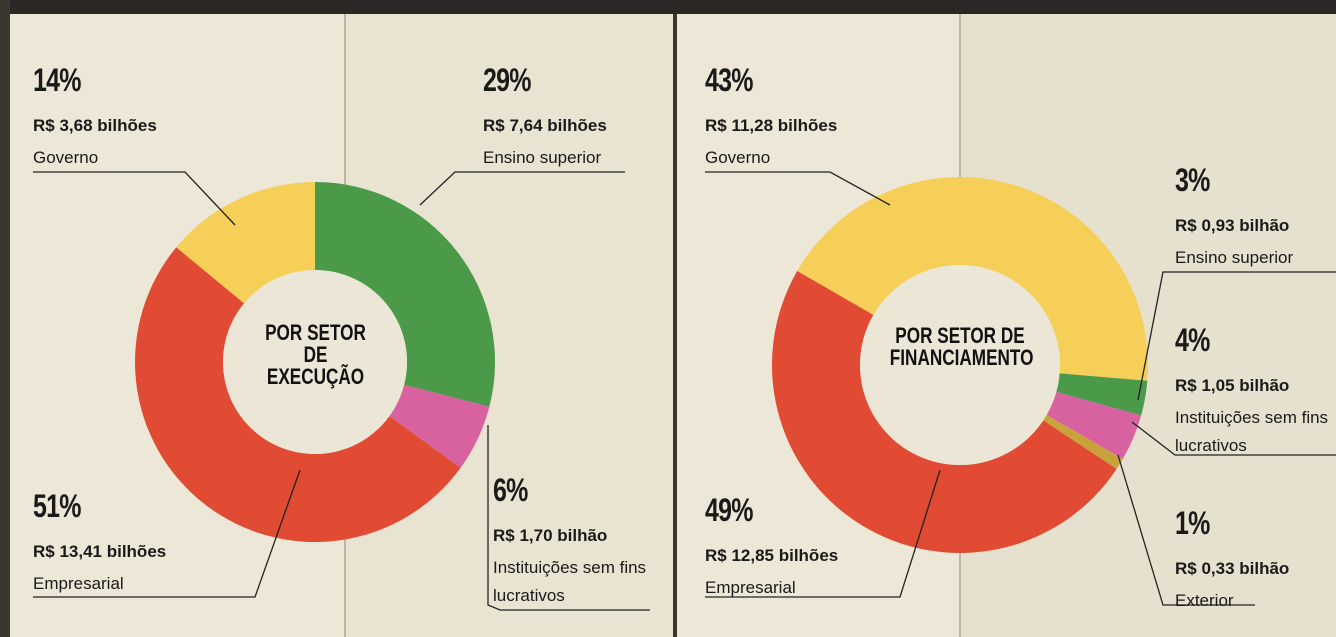 The height and width of the screenshot is (637, 1336). What do you see at coordinates (5, 318) in the screenshot?
I see `left-edge` at bounding box center [5, 318].